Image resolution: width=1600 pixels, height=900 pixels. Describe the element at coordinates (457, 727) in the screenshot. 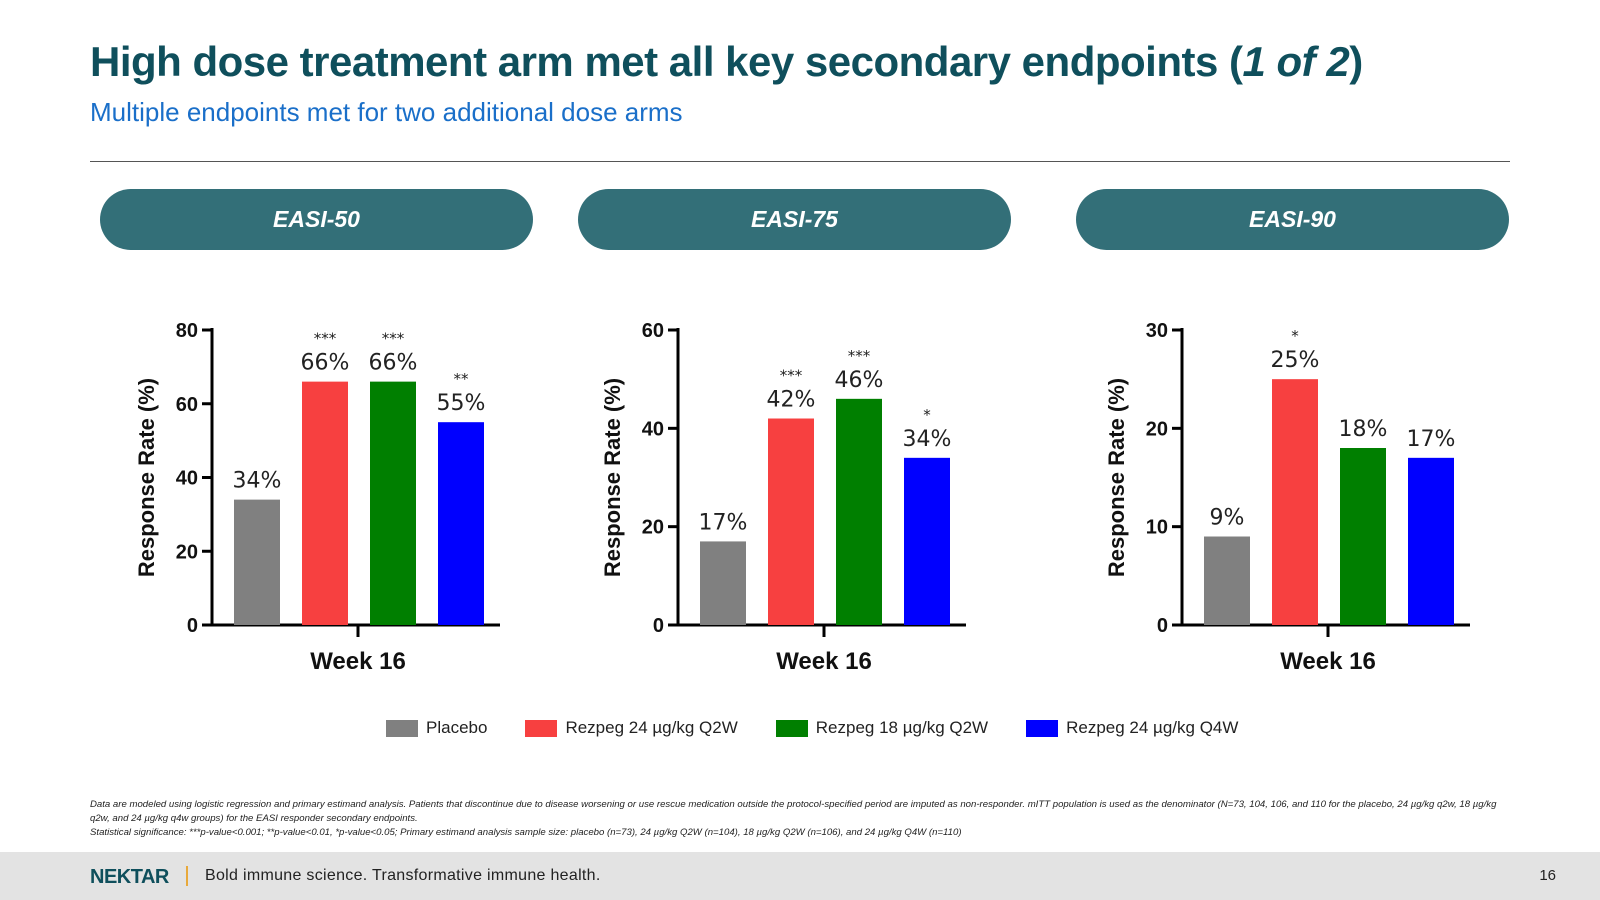

I see `legend-label-placebo: Placebo` at that location.